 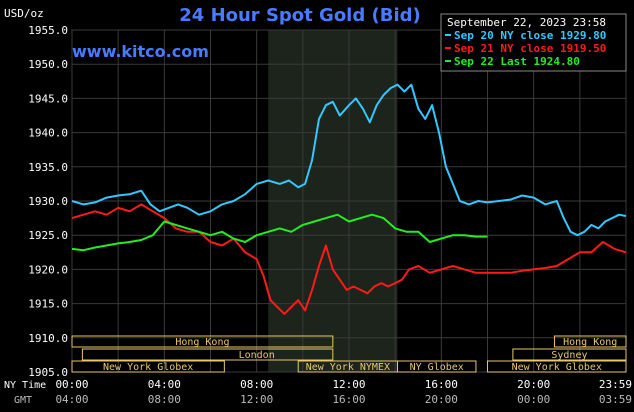 What do you see at coordinates (530, 35) in the screenshot?
I see `legend-entry-1: Sep 20 NY close 1929.80` at bounding box center [530, 35].